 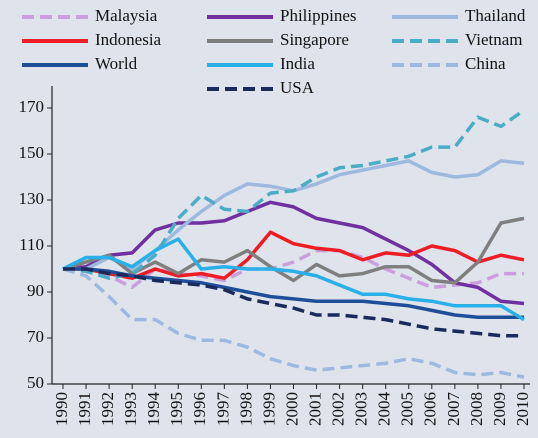 What do you see at coordinates (522, 409) in the screenshot?
I see `x-tick-label: 2010` at bounding box center [522, 409].